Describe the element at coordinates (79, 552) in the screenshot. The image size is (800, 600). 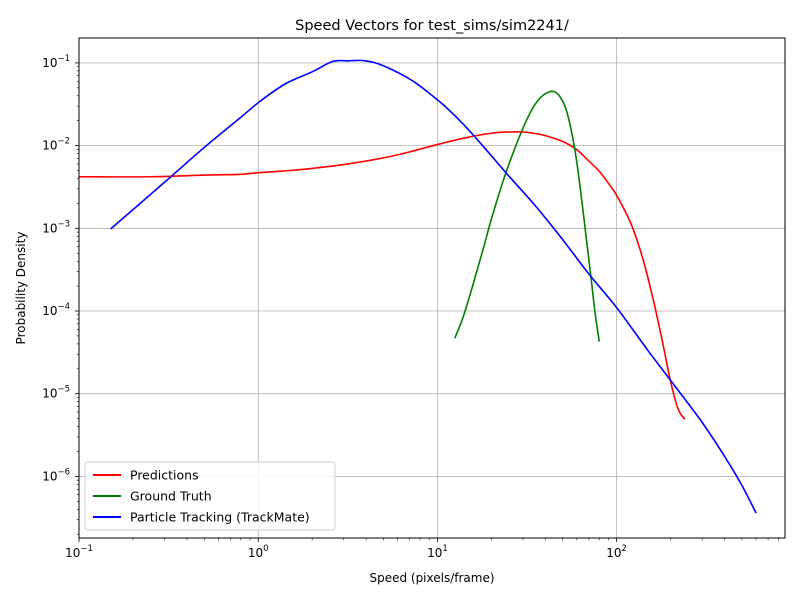
I see `x-tick-label: 10⁻¹` at that location.